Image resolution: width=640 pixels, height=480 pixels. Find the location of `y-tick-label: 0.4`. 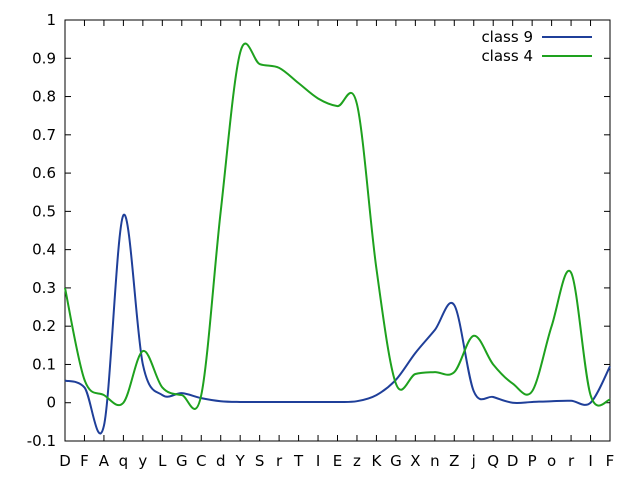

y-tick-label: 0.4 is located at coordinates (44, 250).